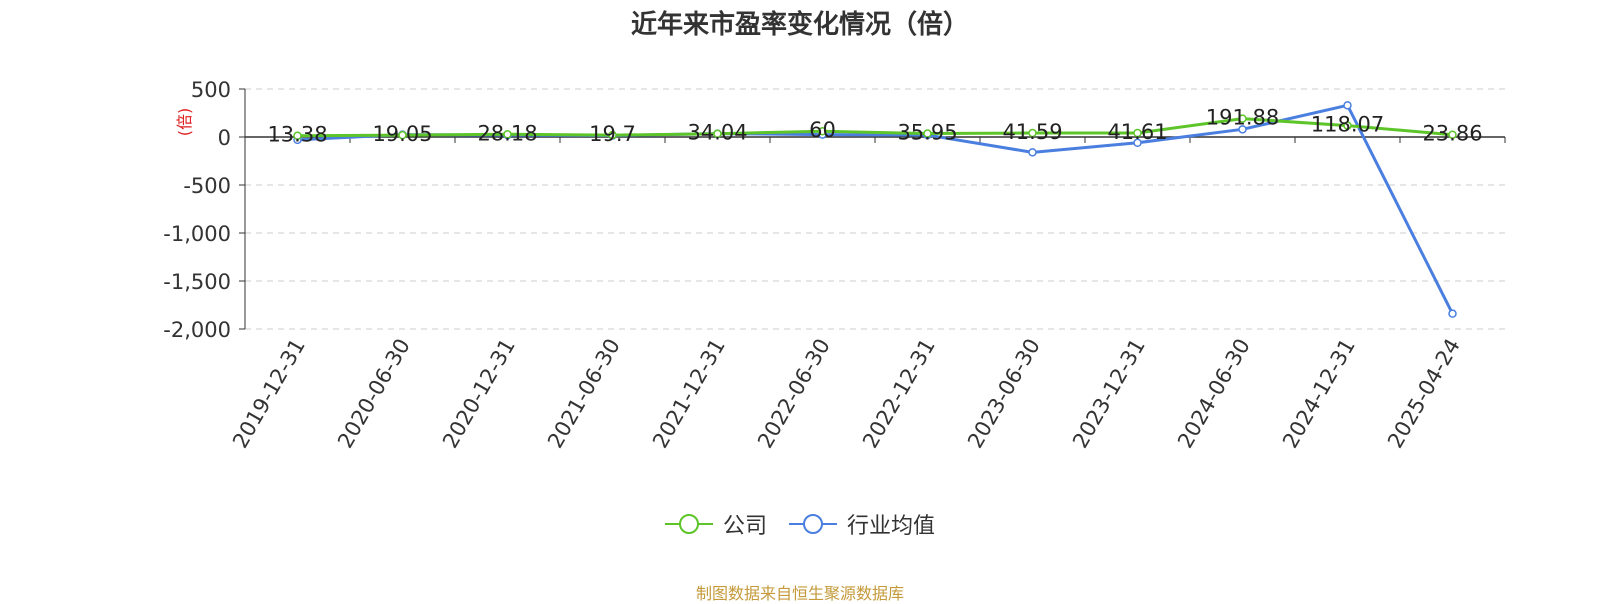  I want to click on legend: 公司 行业均值, so click(800, 524).